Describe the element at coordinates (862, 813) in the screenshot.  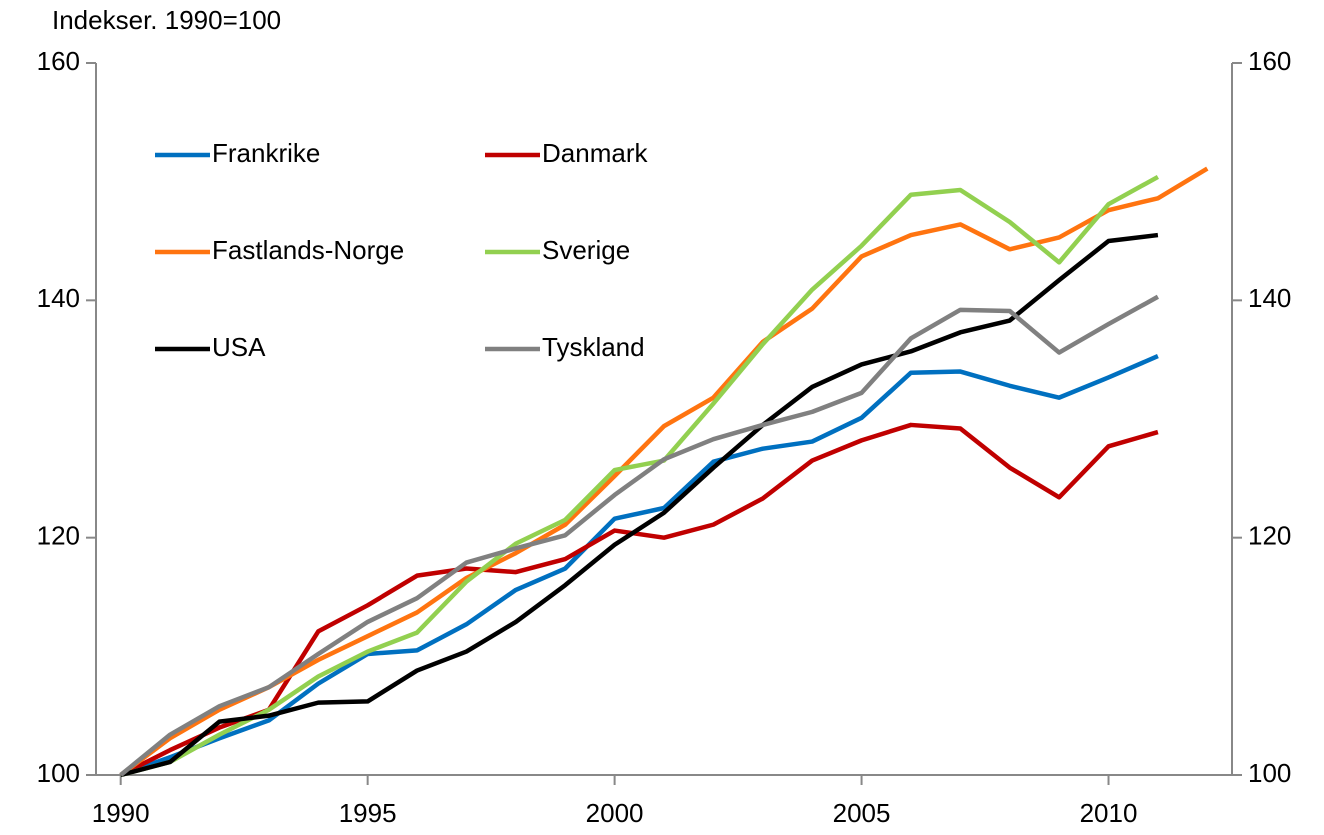
I see `x-tick-label: 2005` at that location.